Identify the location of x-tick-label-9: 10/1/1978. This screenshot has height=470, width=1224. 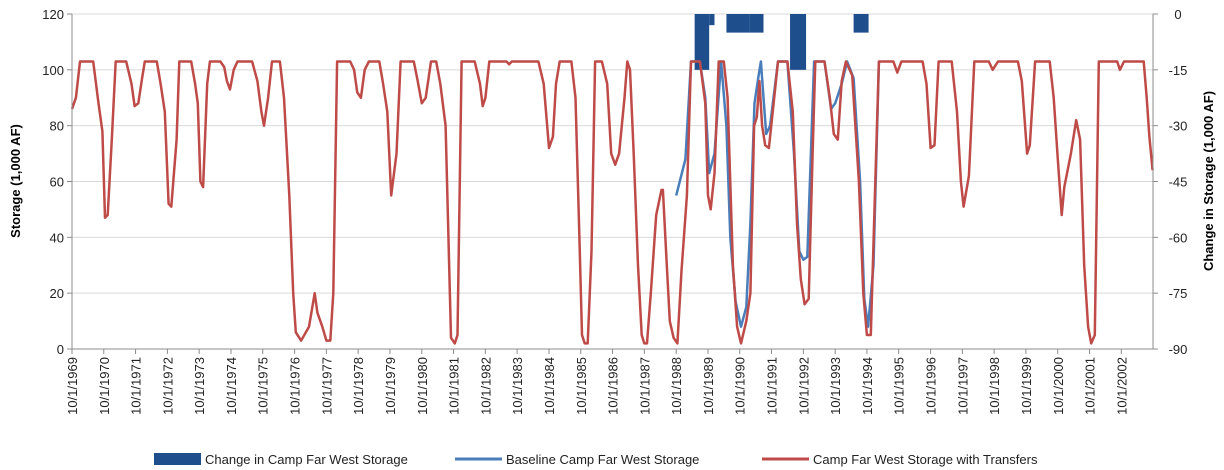
(358, 386).